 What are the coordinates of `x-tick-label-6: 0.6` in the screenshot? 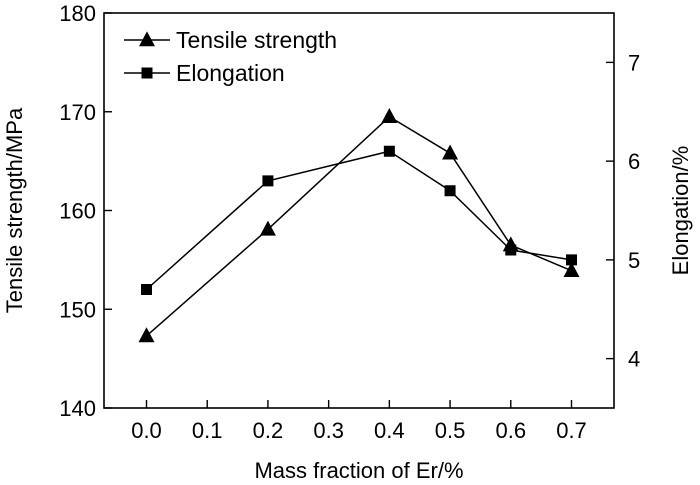 It's located at (510, 430).